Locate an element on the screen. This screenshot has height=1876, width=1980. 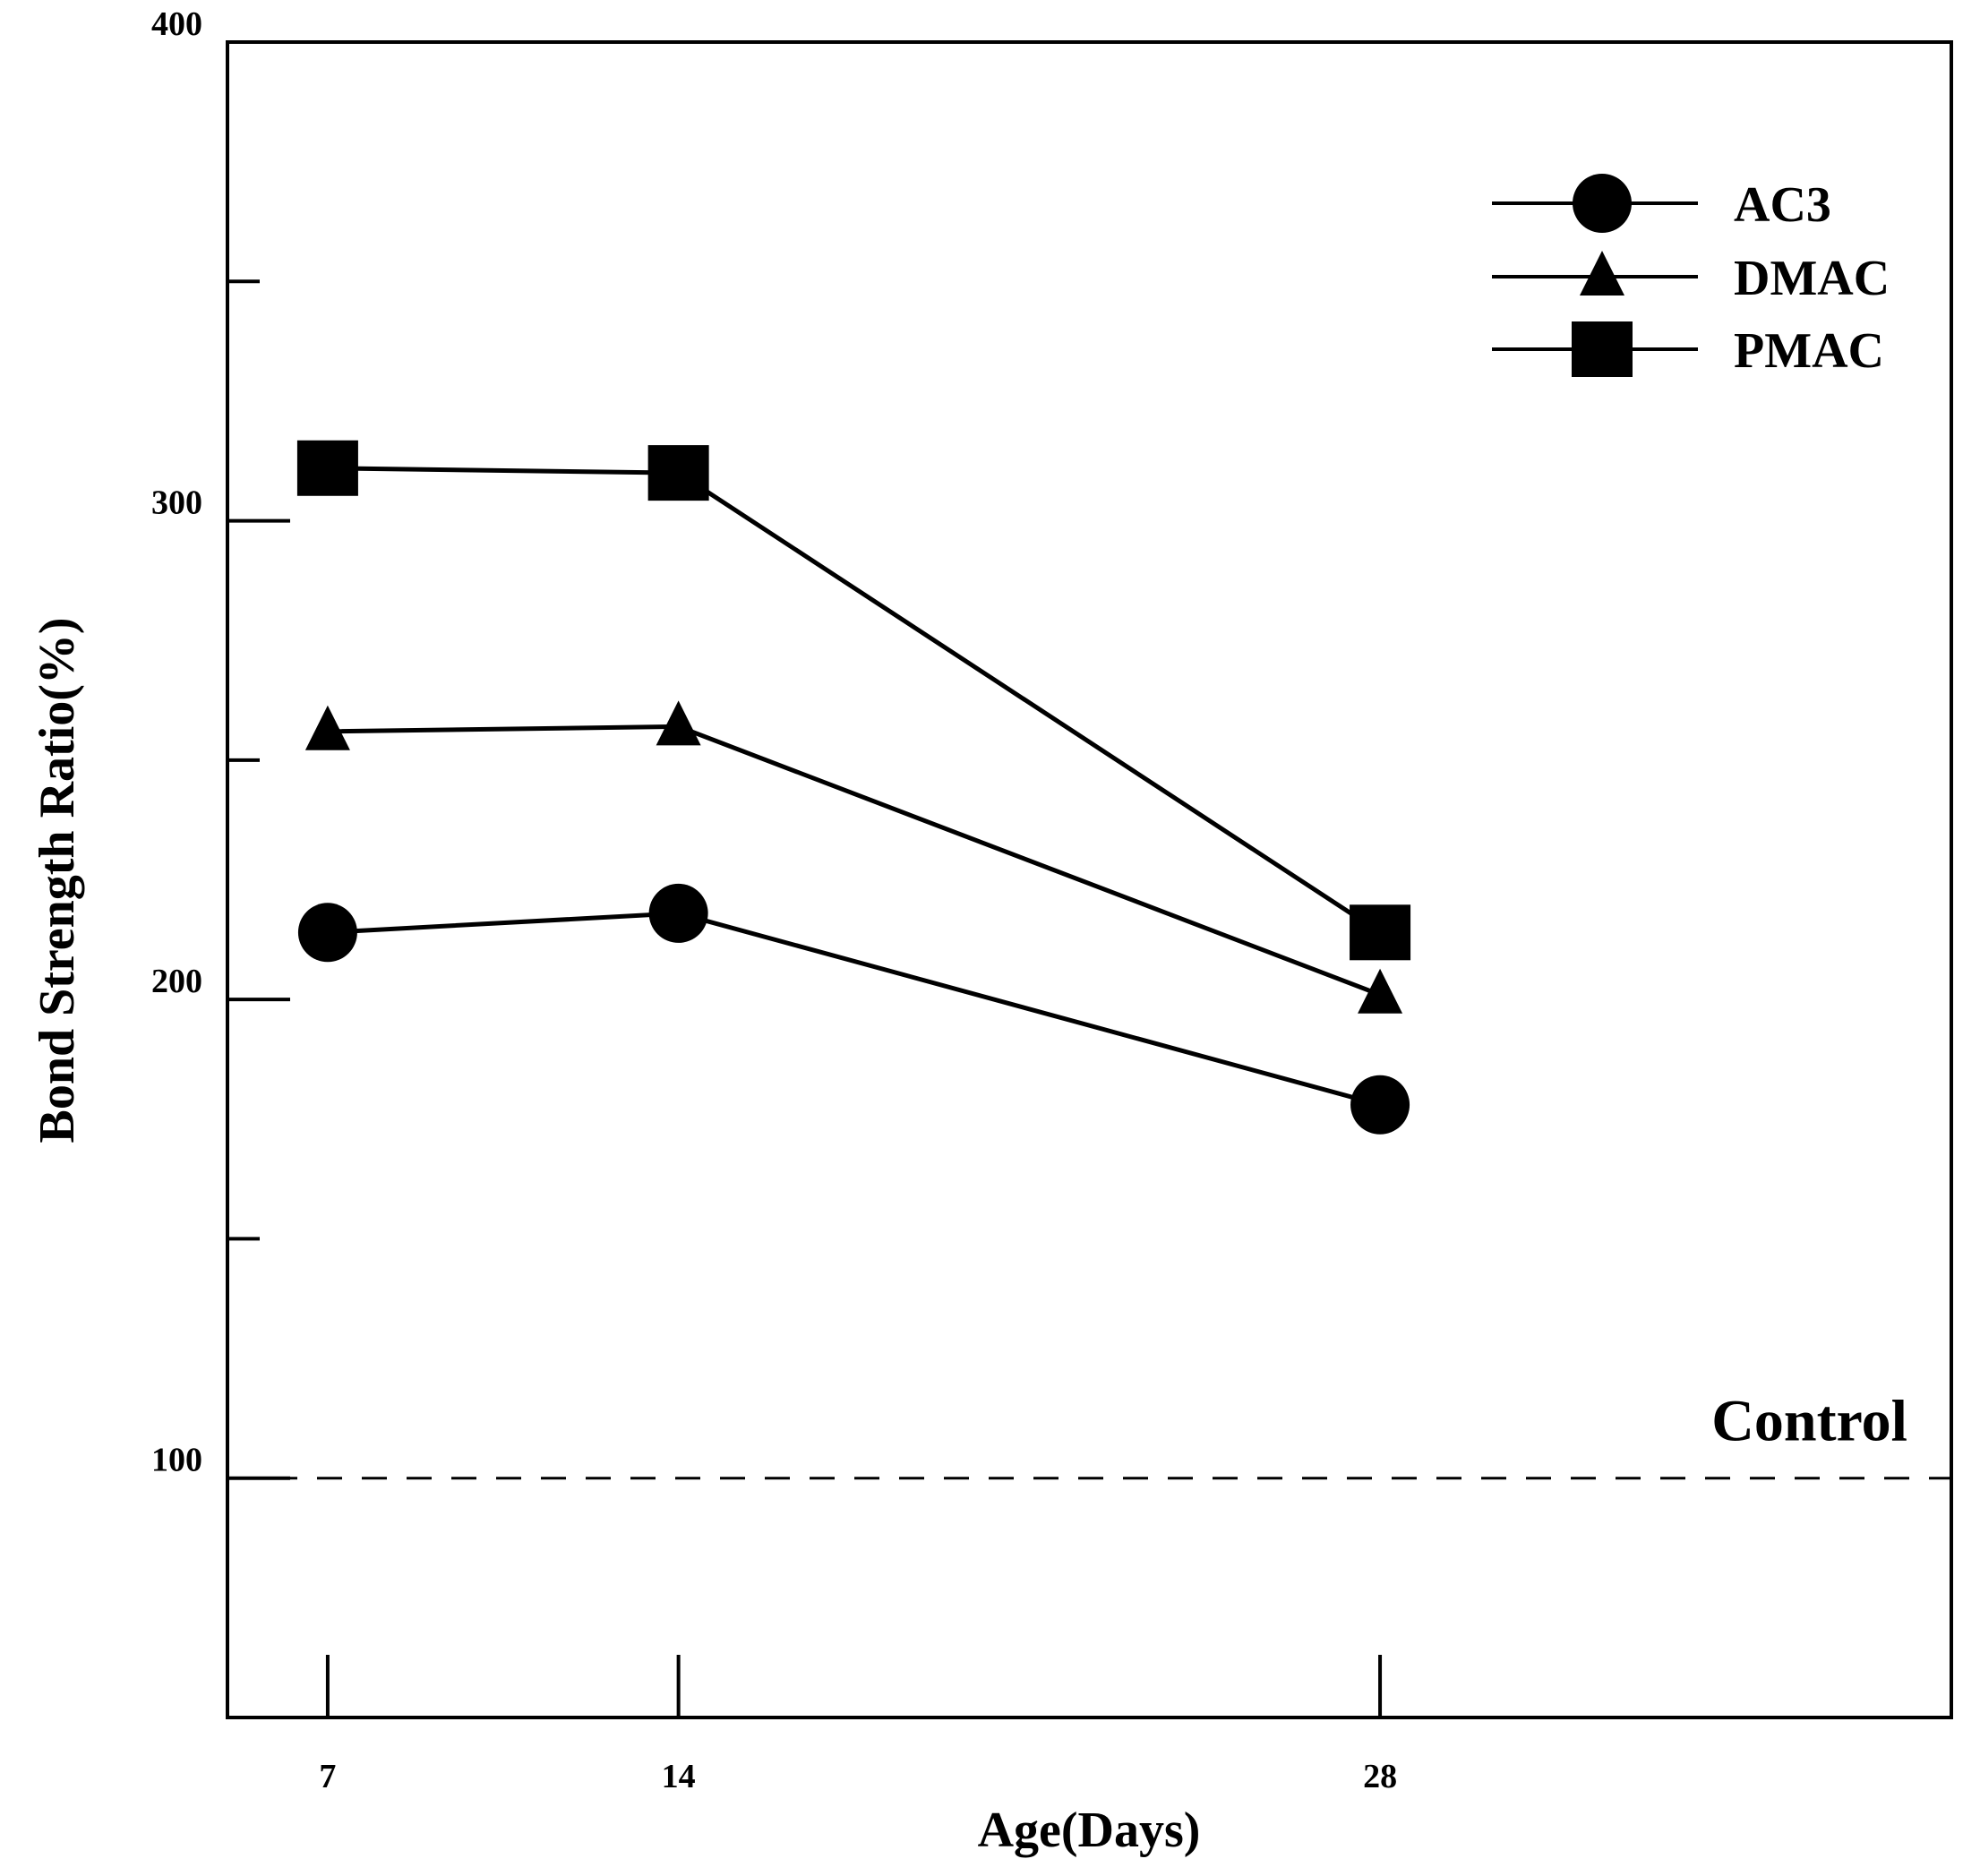
y-axis-ticks: 100 200 300 400 is located at coordinates (220, 742).